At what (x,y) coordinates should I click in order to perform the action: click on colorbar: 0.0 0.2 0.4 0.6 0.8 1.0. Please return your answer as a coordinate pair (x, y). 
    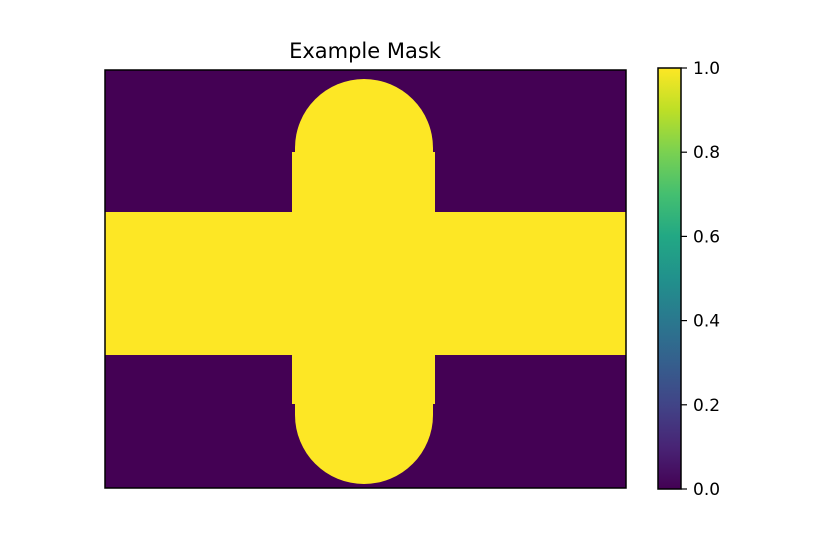
    Looking at the image, I should click on (688, 279).